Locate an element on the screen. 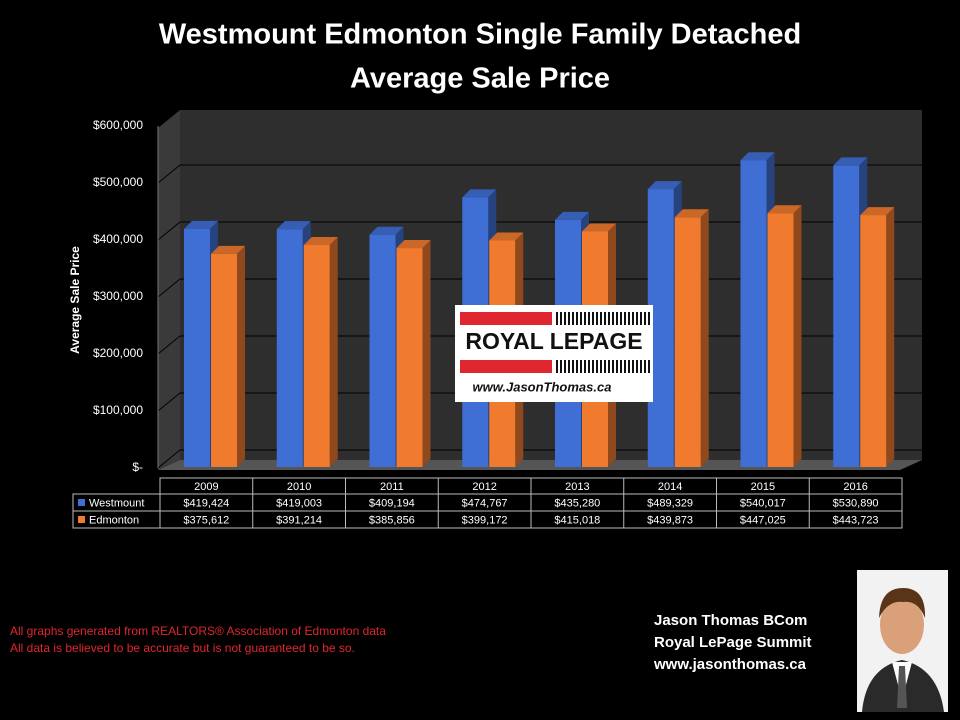  data-label: $439,873 is located at coordinates (670, 520).